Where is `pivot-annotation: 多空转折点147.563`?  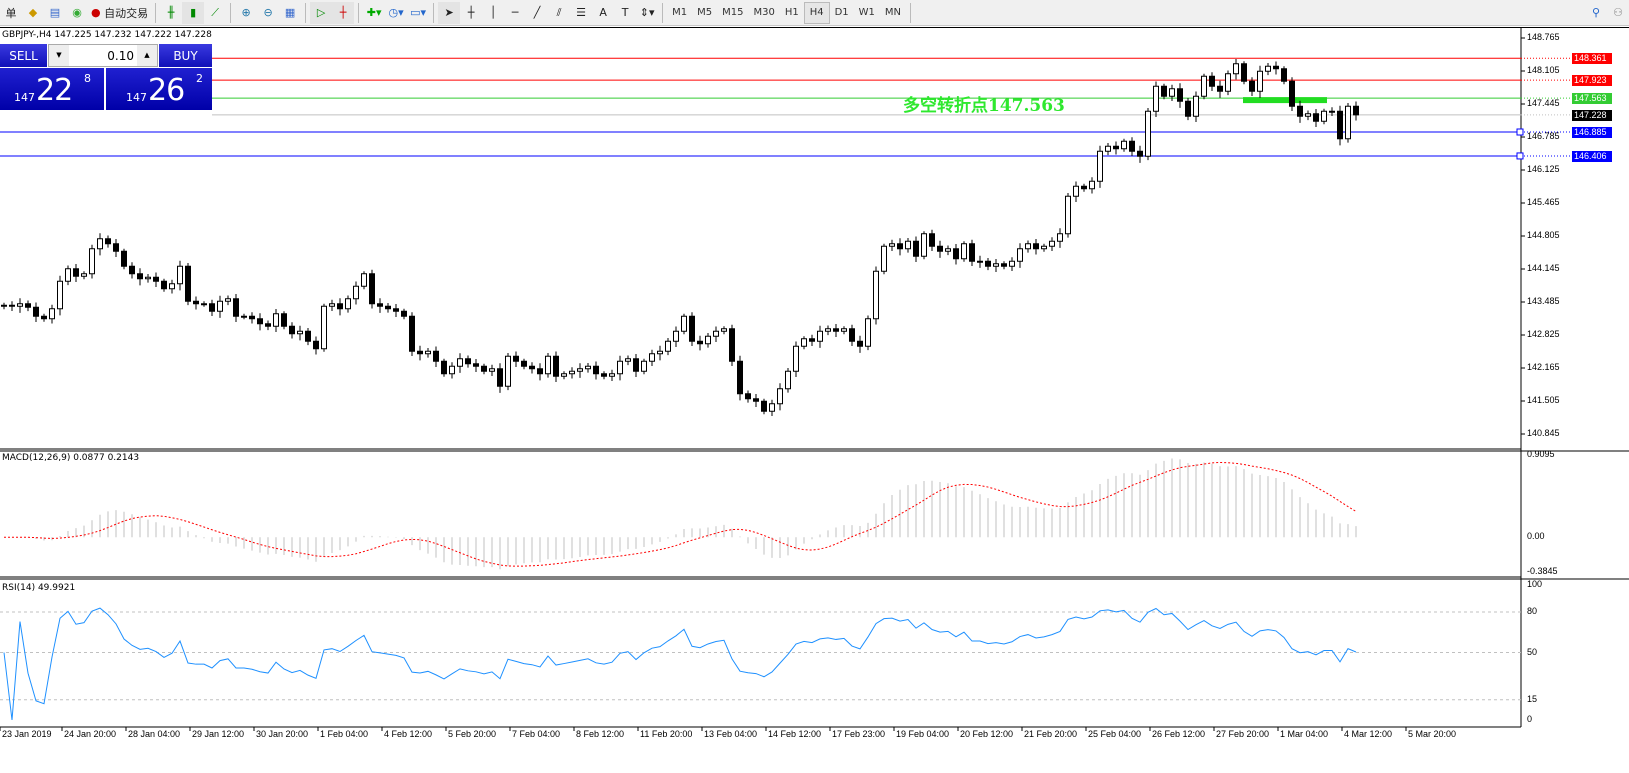 pivot-annotation: 多空转折点147.563 is located at coordinates (984, 106).